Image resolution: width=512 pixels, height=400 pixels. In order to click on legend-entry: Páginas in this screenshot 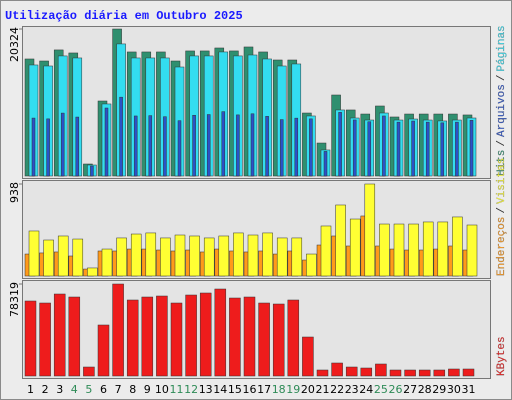, I will do `click(502, 48)`.